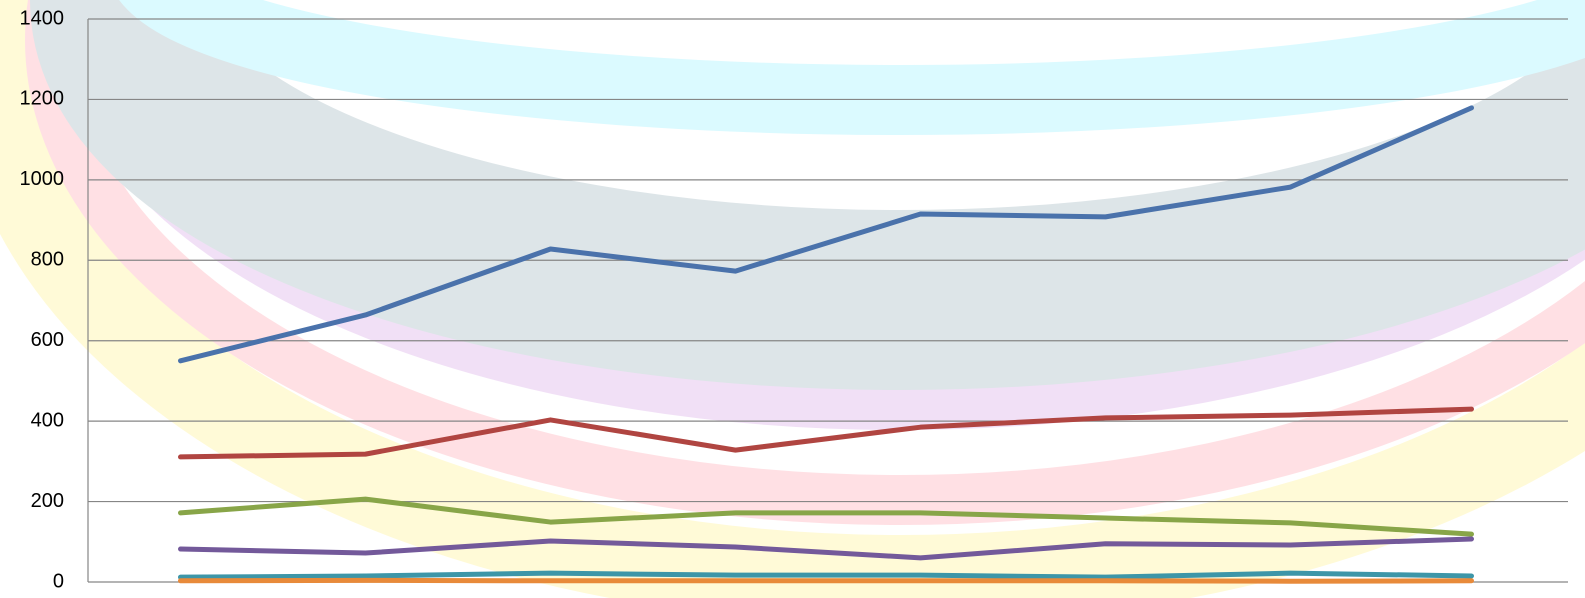 This screenshot has width=1585, height=598. I want to click on y-tick-label: 400, so click(47, 420).